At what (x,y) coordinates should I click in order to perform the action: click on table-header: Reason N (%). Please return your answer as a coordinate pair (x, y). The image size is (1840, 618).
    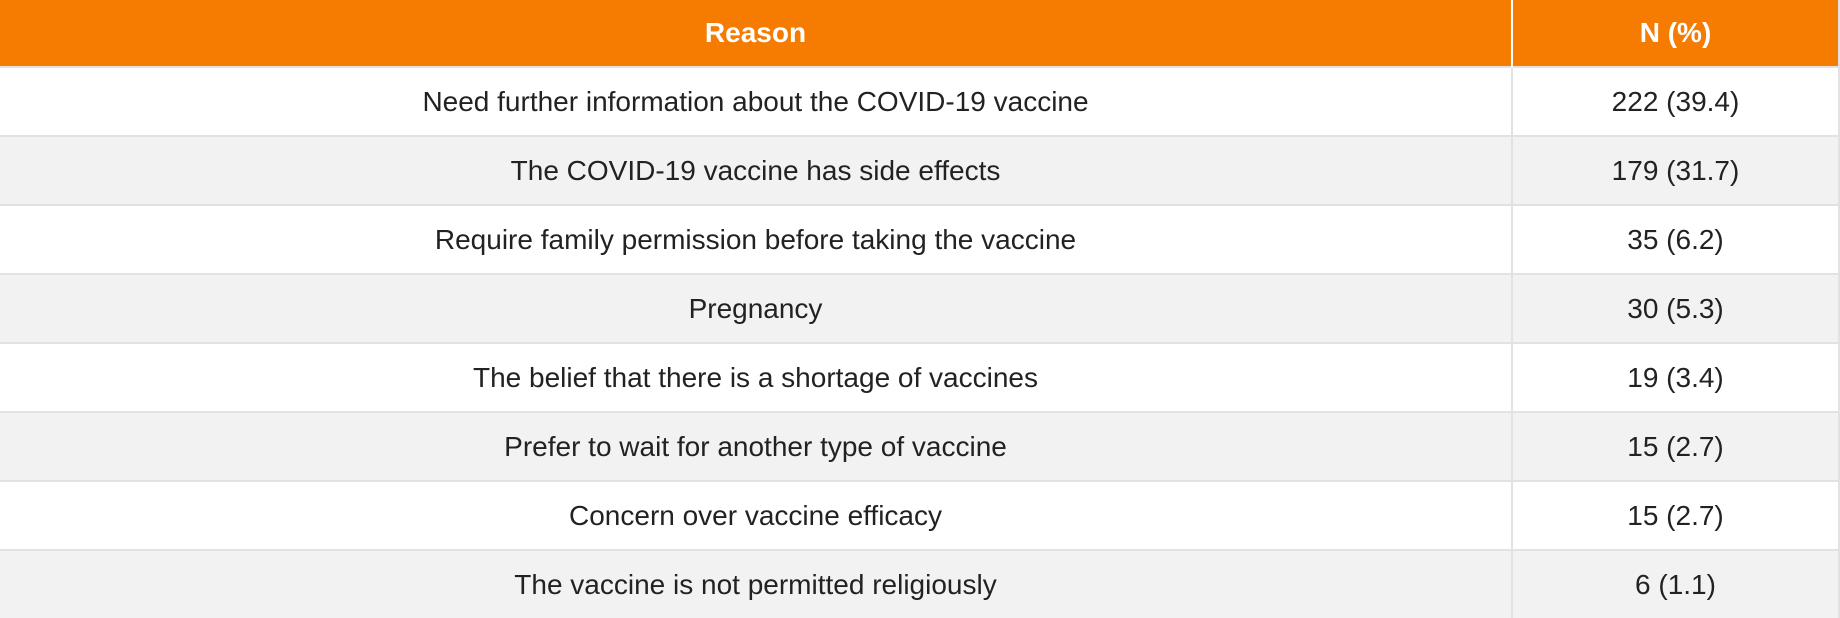
    Looking at the image, I should click on (919, 33).